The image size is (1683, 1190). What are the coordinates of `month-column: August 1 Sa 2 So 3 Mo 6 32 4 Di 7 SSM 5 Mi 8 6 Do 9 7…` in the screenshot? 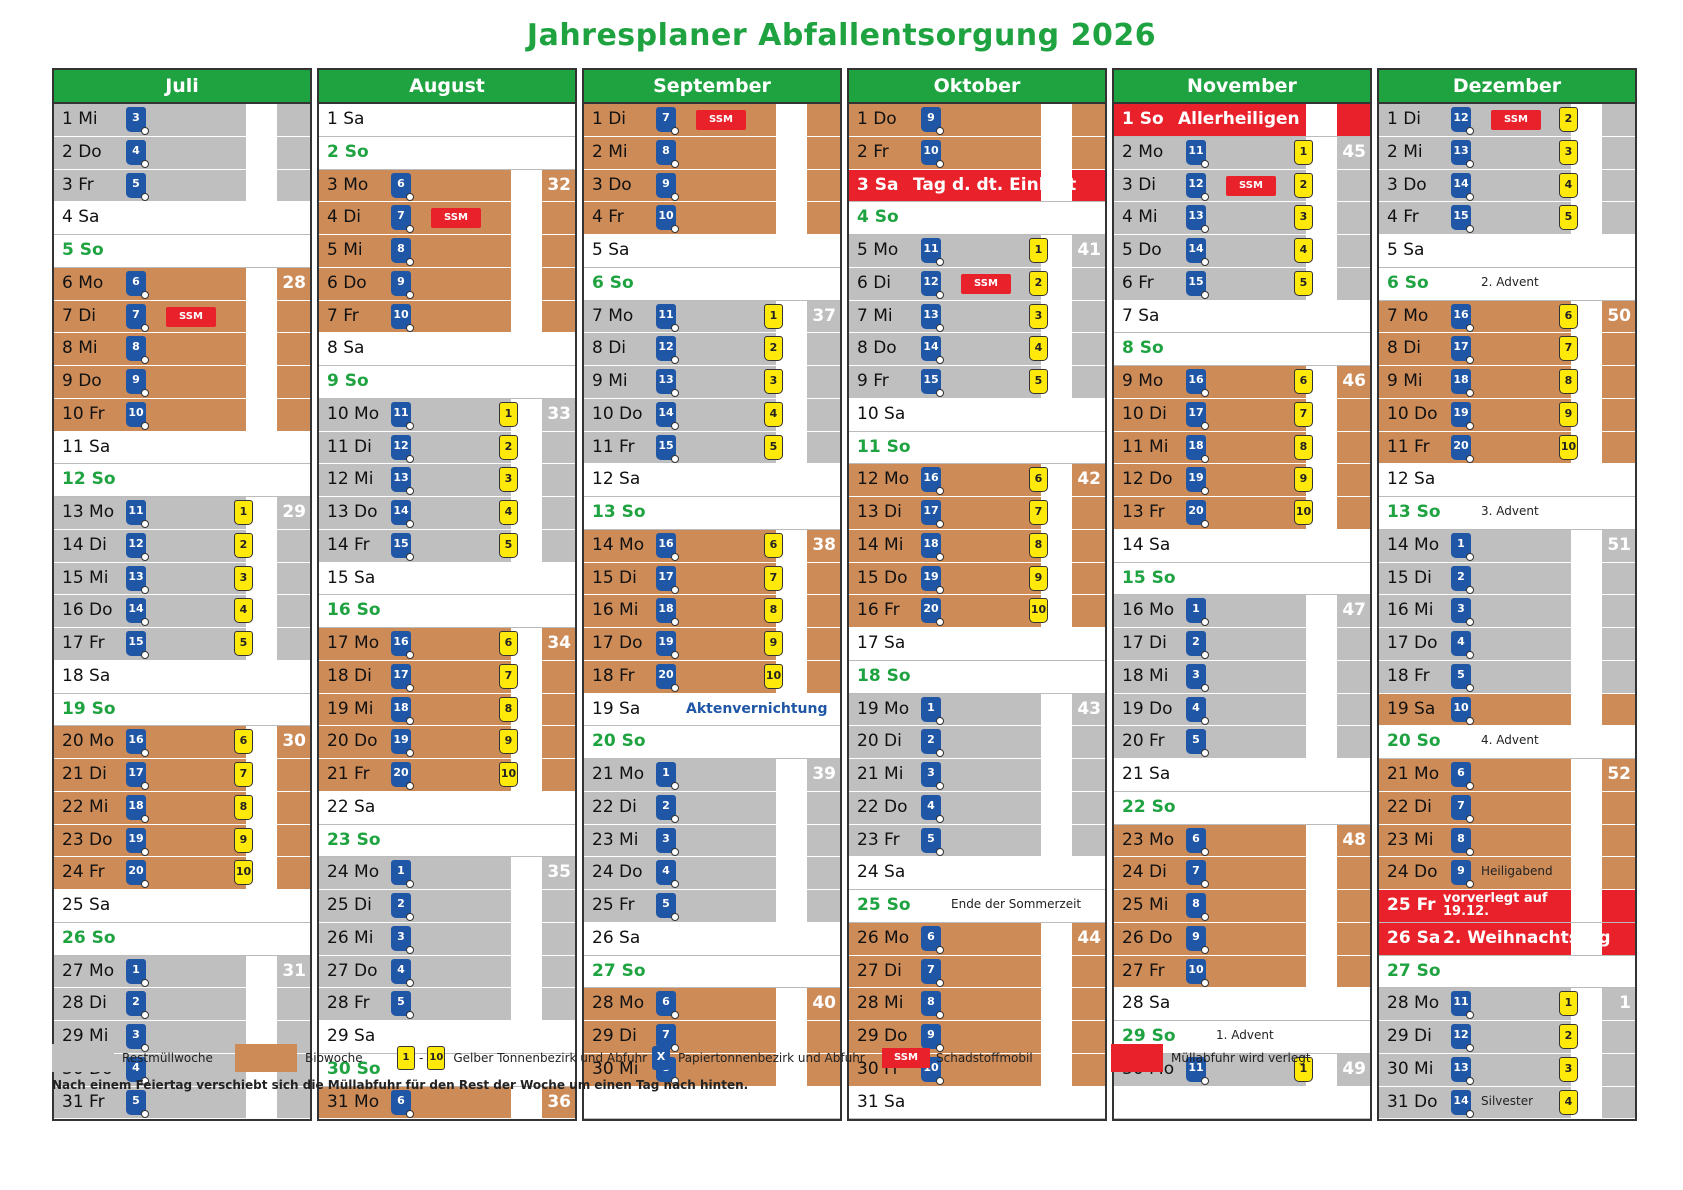 It's located at (447, 595).